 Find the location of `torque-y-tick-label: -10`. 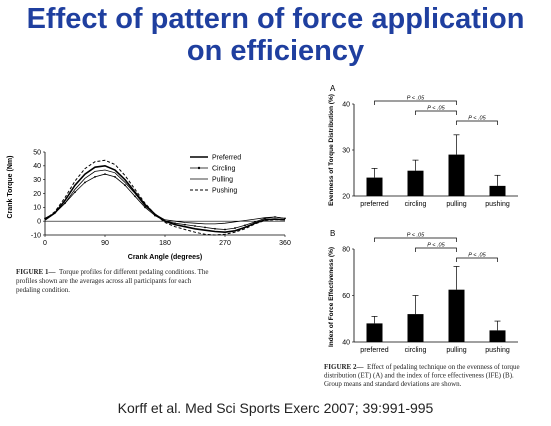

torque-y-tick-label: -10 is located at coordinates (36, 235).